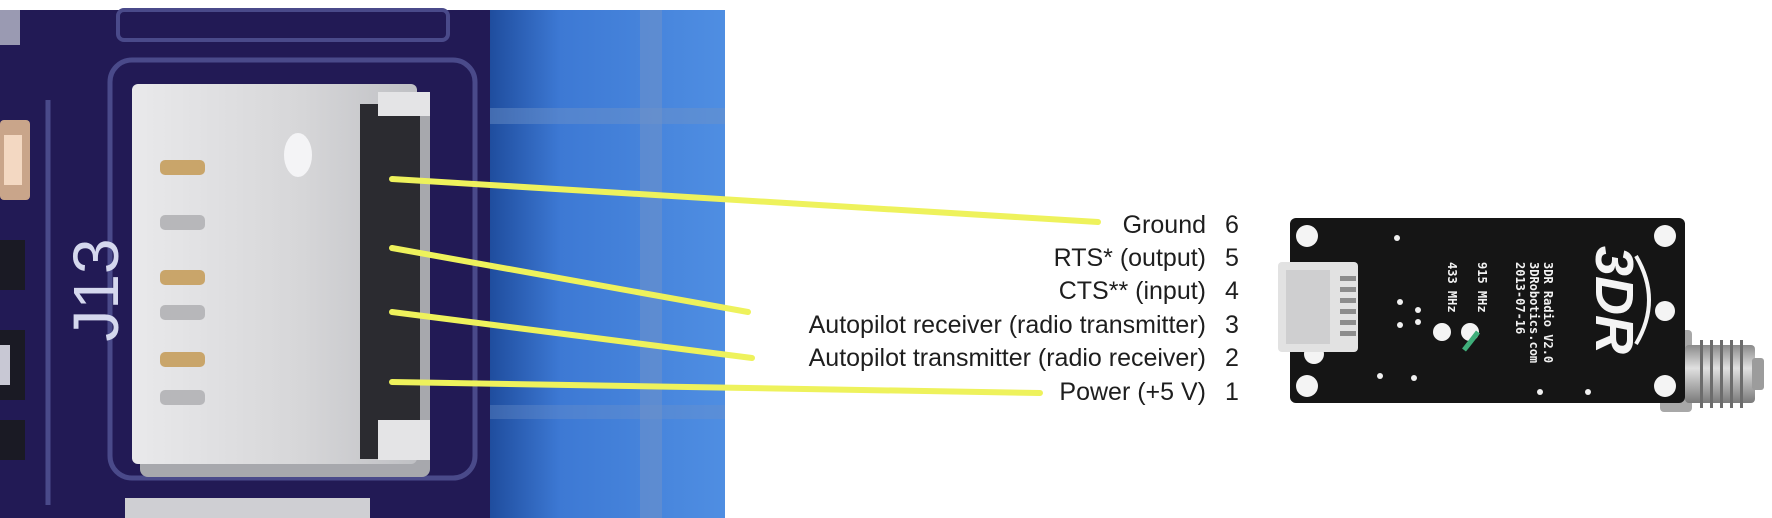 The width and height of the screenshot is (1772, 518). What do you see at coordinates (1482, 287) in the screenshot?
I see `frequency-915-label: 915 MHz` at bounding box center [1482, 287].